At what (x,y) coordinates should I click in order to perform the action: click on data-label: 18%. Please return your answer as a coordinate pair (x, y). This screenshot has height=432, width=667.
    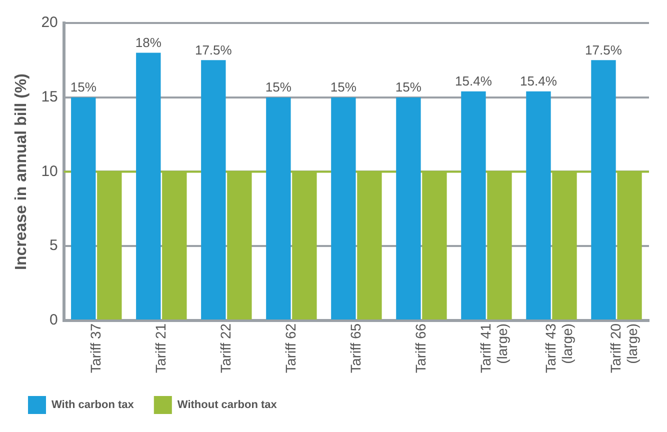
    Looking at the image, I should click on (148, 42).